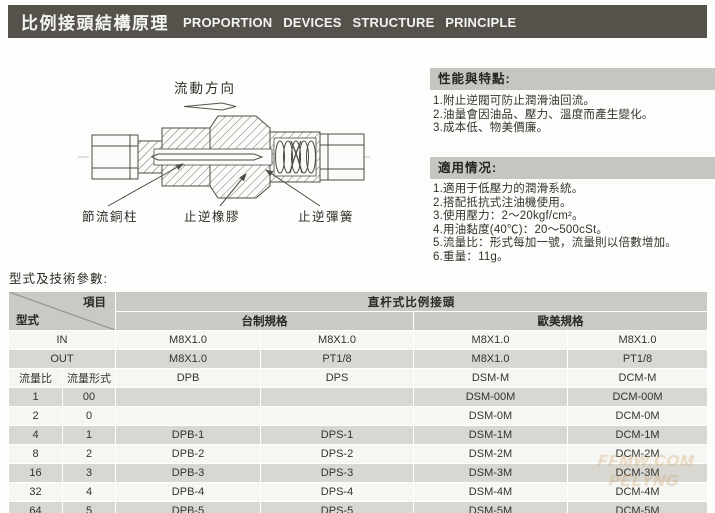  I want to click on group-header-cell: 直杆式比例接頭, so click(411, 301).